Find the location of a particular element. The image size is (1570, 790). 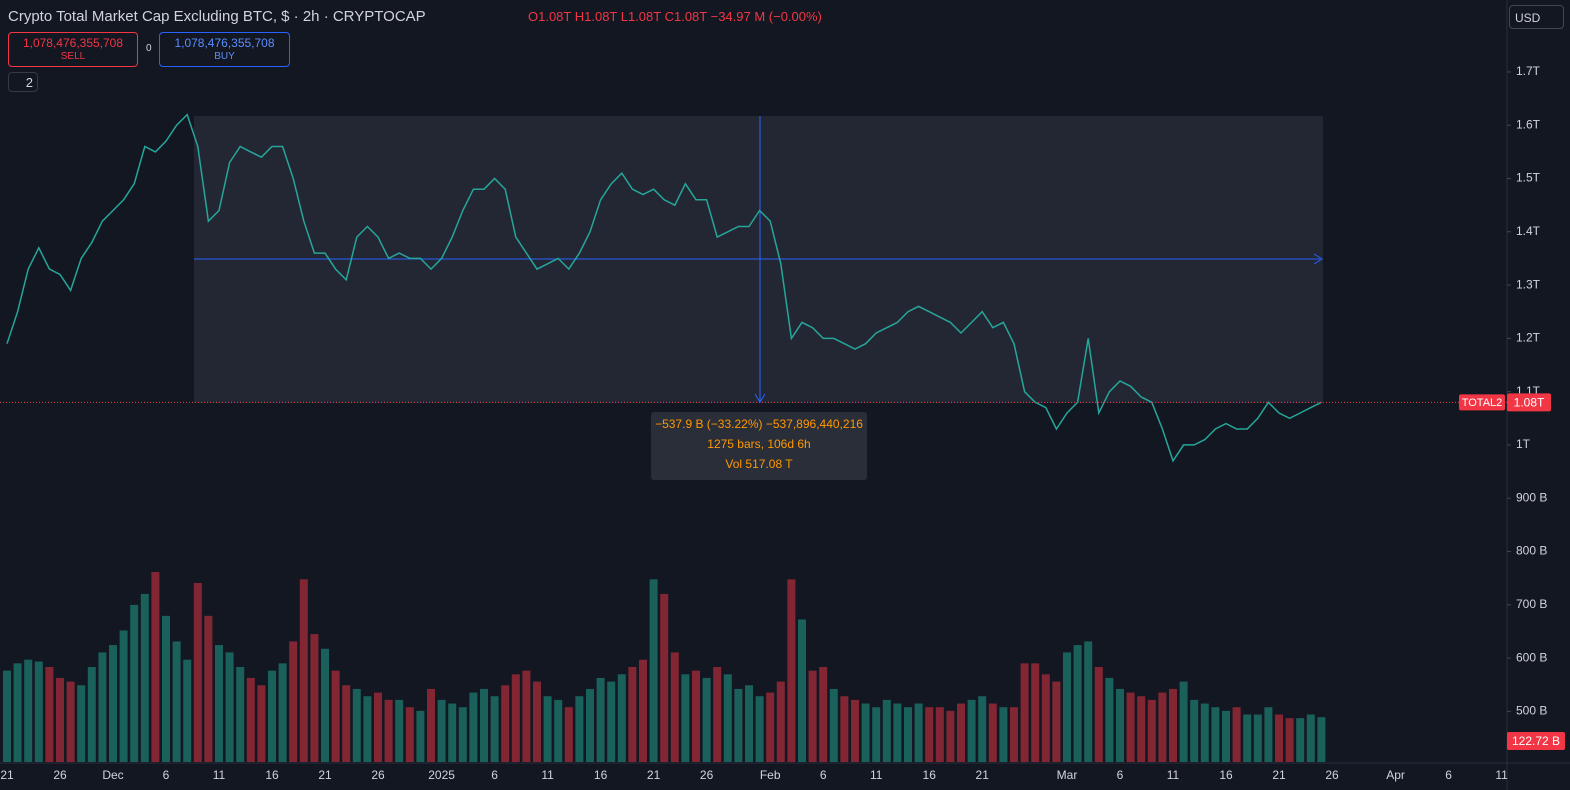

x-tick-label: Dec is located at coordinates (112, 775).